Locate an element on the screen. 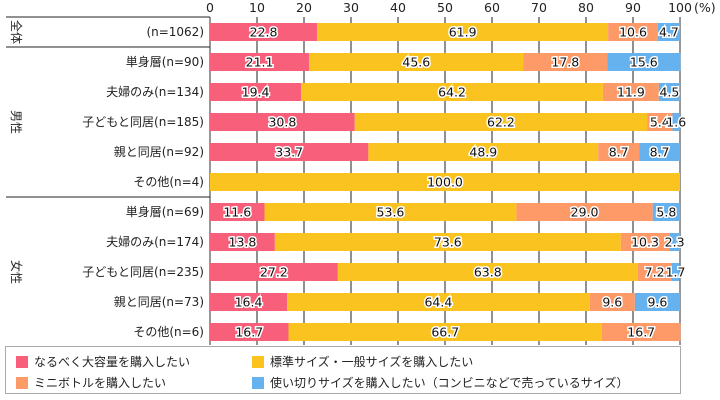 This screenshot has width=720, height=400. data-label: 45.6 is located at coordinates (416, 62).